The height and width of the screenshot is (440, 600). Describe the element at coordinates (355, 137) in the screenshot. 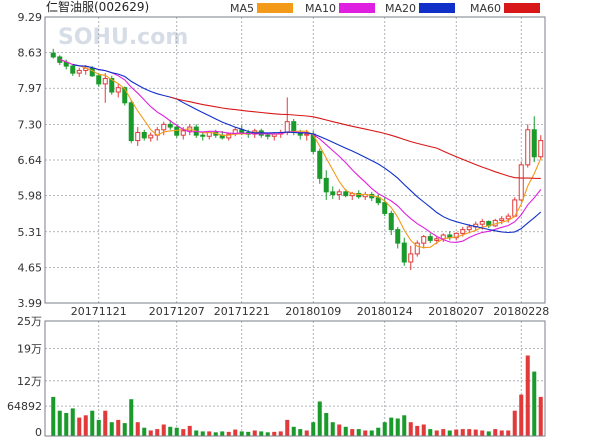

I see `ma60-line` at that location.